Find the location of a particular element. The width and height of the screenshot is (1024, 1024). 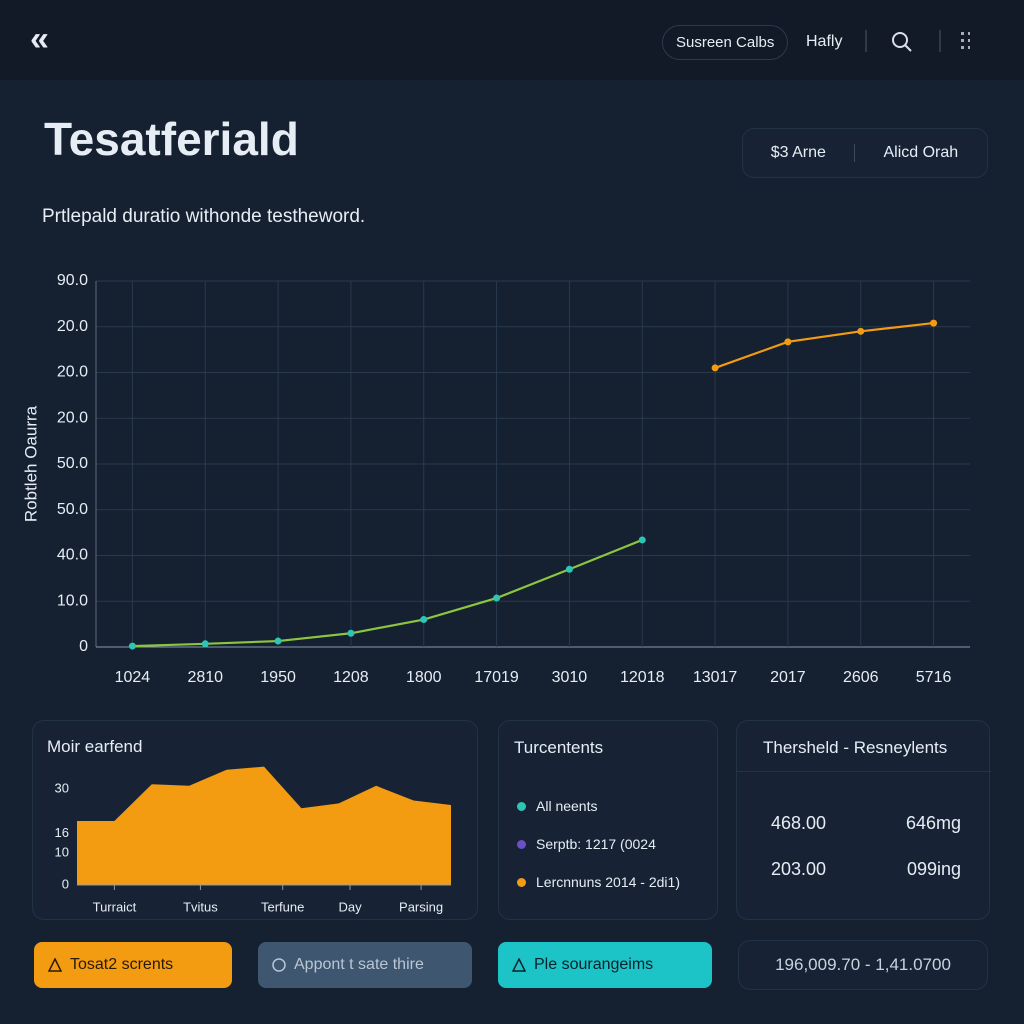

x-tick-label: Tvitus is located at coordinates (200, 906).